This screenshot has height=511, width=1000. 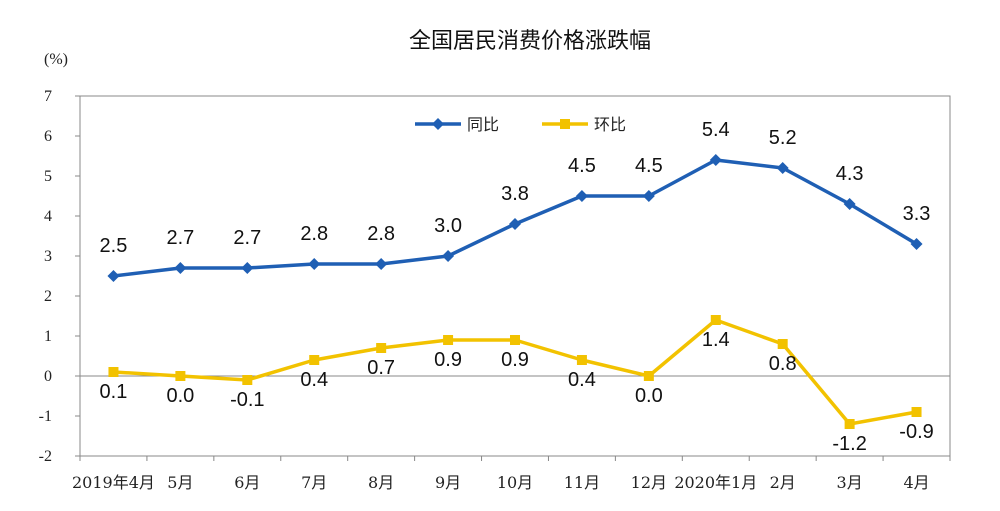 I want to click on mom-data-label: 0.7, so click(x=381, y=368).